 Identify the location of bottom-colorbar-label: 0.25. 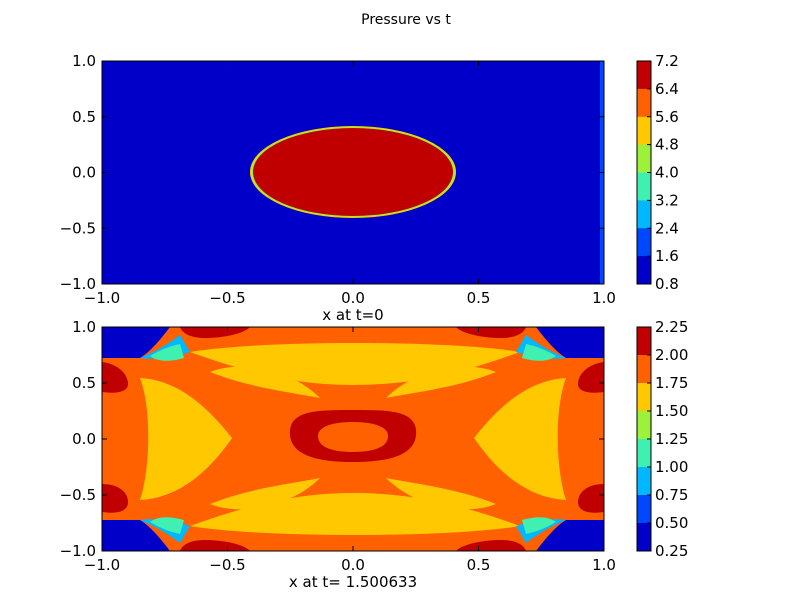
(671, 551).